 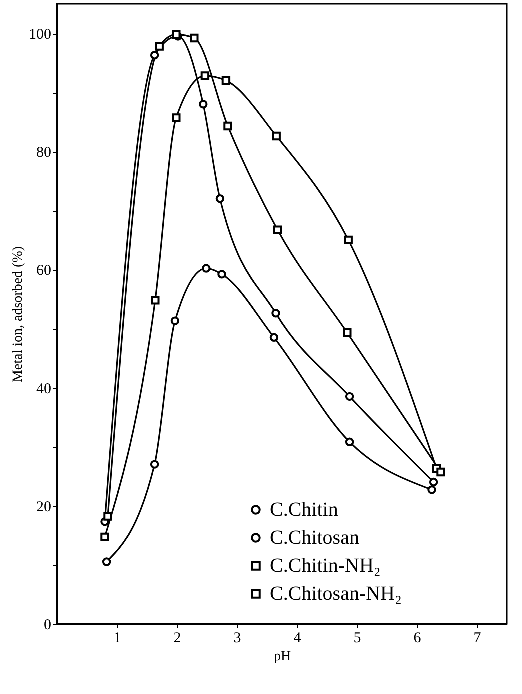 What do you see at coordinates (283, 657) in the screenshot?
I see `x-axis-title: pH` at bounding box center [283, 657].